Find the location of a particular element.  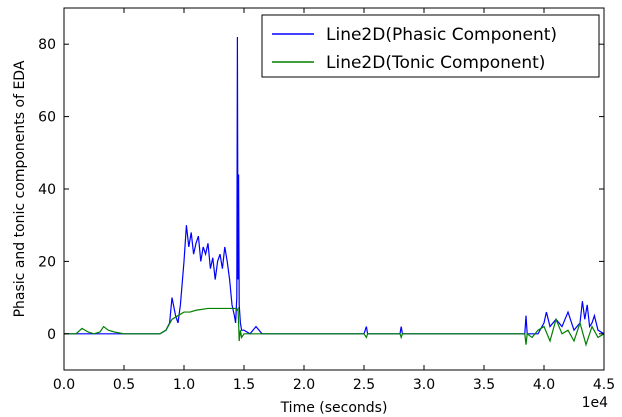

x-tick-label: 4.0 is located at coordinates (544, 385).